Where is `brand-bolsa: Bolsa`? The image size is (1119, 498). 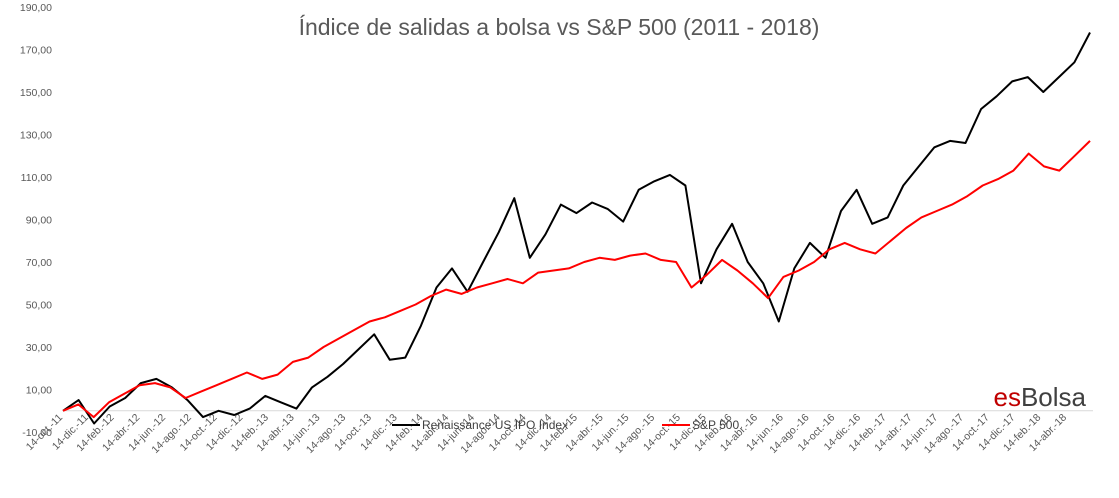 brand-bolsa: Bolsa is located at coordinates (1054, 397).